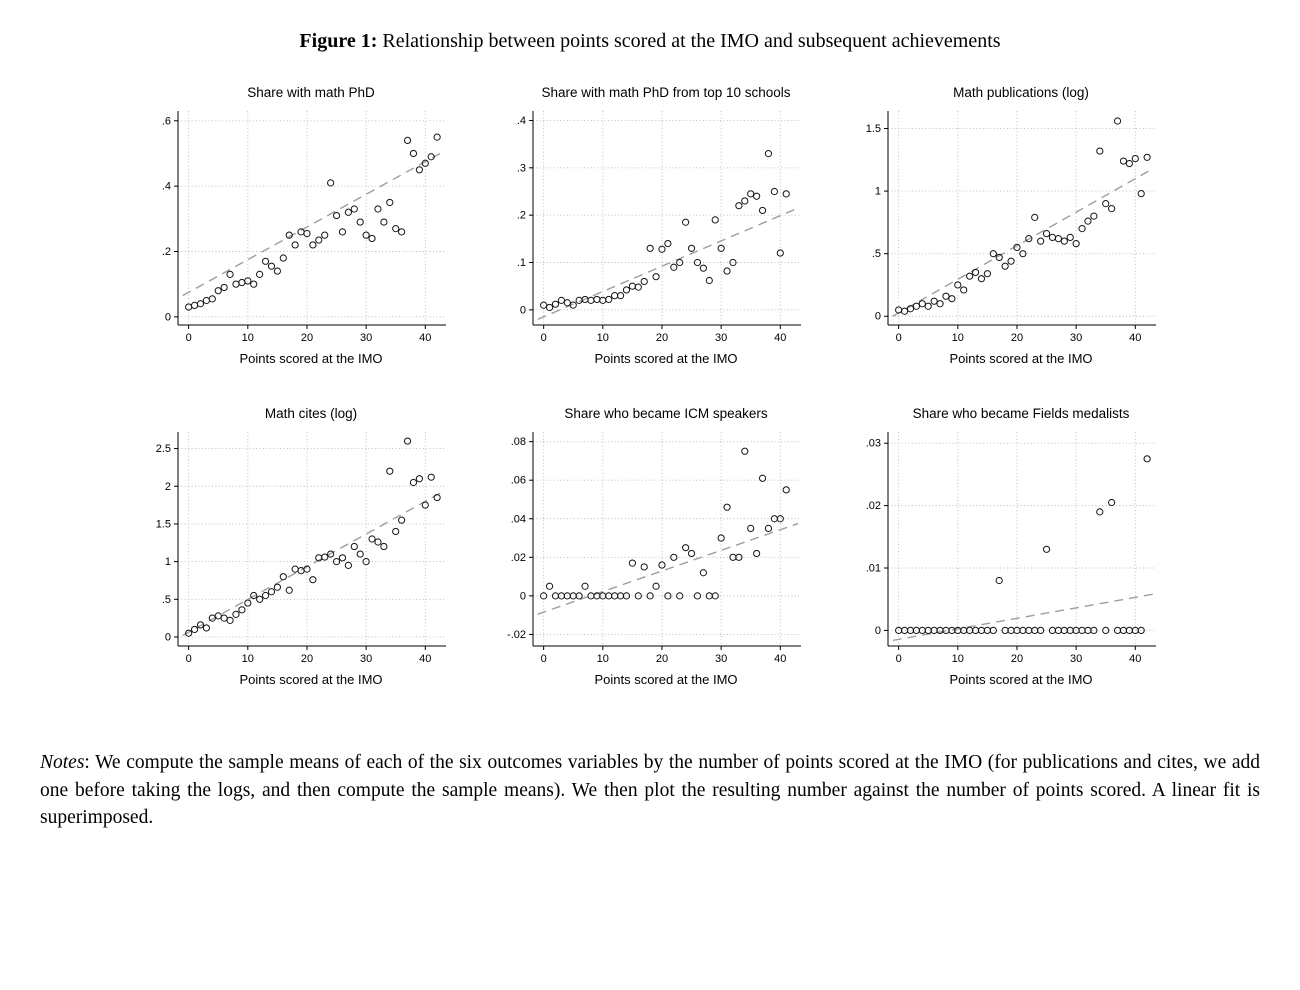  I want to click on svg-text: .03, so click(873, 444).